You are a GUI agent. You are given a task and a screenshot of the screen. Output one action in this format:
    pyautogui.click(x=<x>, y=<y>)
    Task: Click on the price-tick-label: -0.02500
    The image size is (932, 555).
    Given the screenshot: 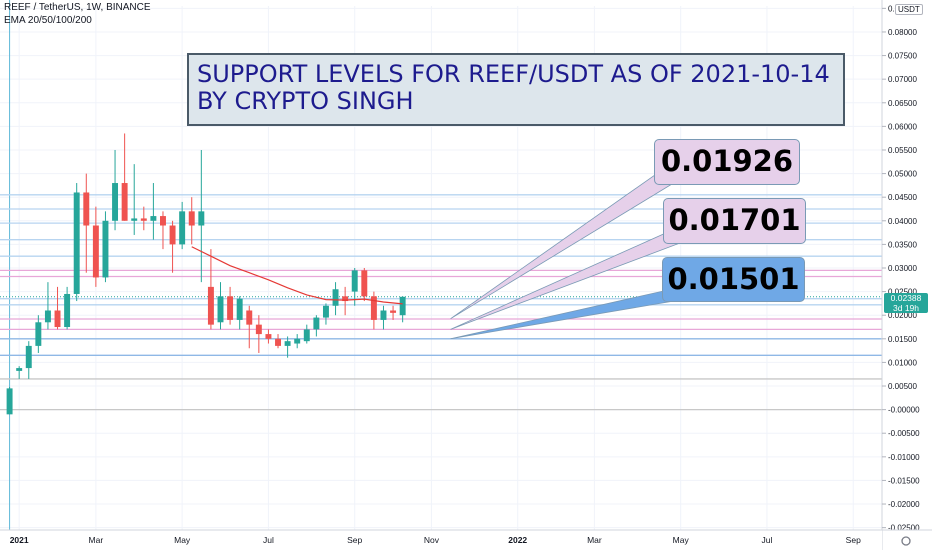 What is the action you would take?
    pyautogui.click(x=904, y=528)
    